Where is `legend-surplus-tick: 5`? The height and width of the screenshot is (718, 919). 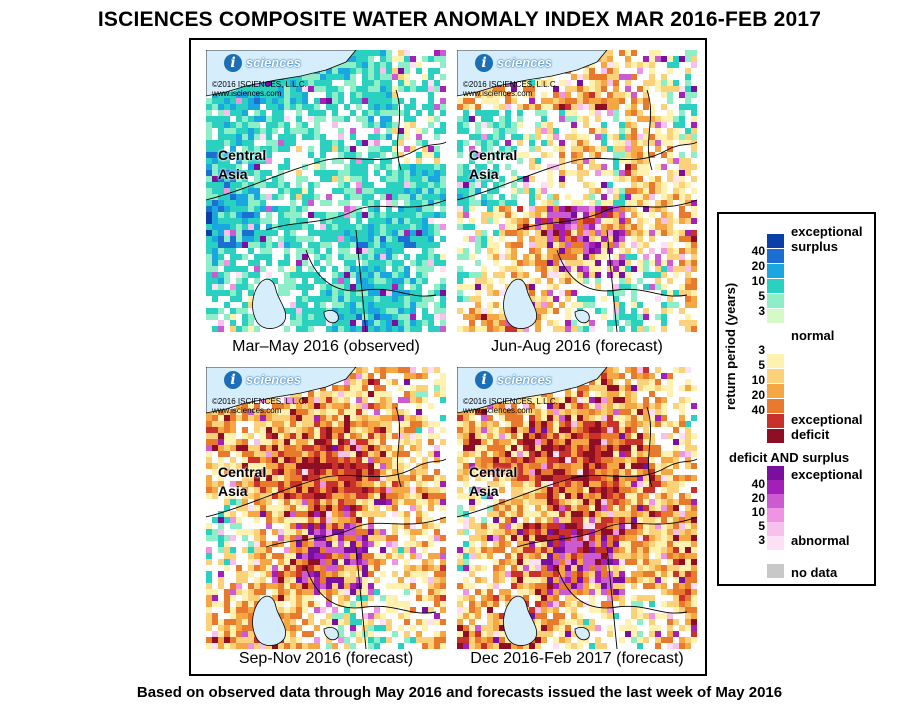
legend-surplus-tick: 5 is located at coordinates (761, 296).